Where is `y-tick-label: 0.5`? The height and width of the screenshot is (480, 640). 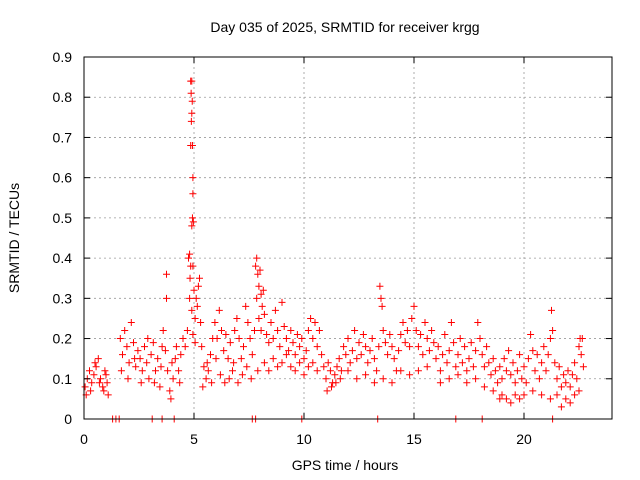
y-tick-label: 0.5 is located at coordinates (63, 218).